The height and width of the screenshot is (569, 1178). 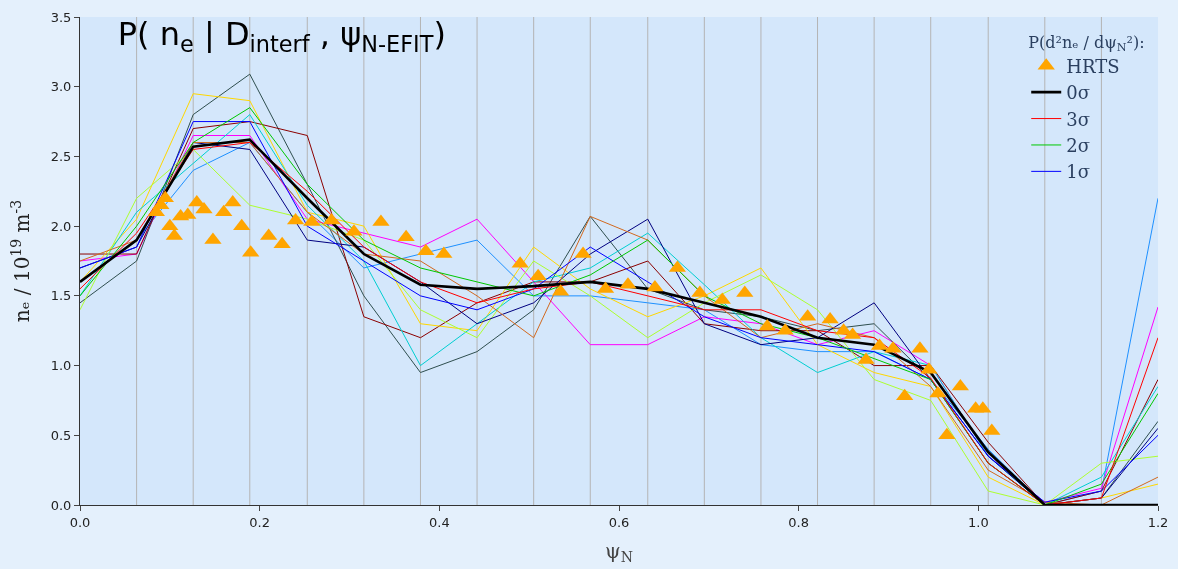 What do you see at coordinates (1078, 119) in the screenshot?
I see `legend-label: 3σ` at bounding box center [1078, 119].